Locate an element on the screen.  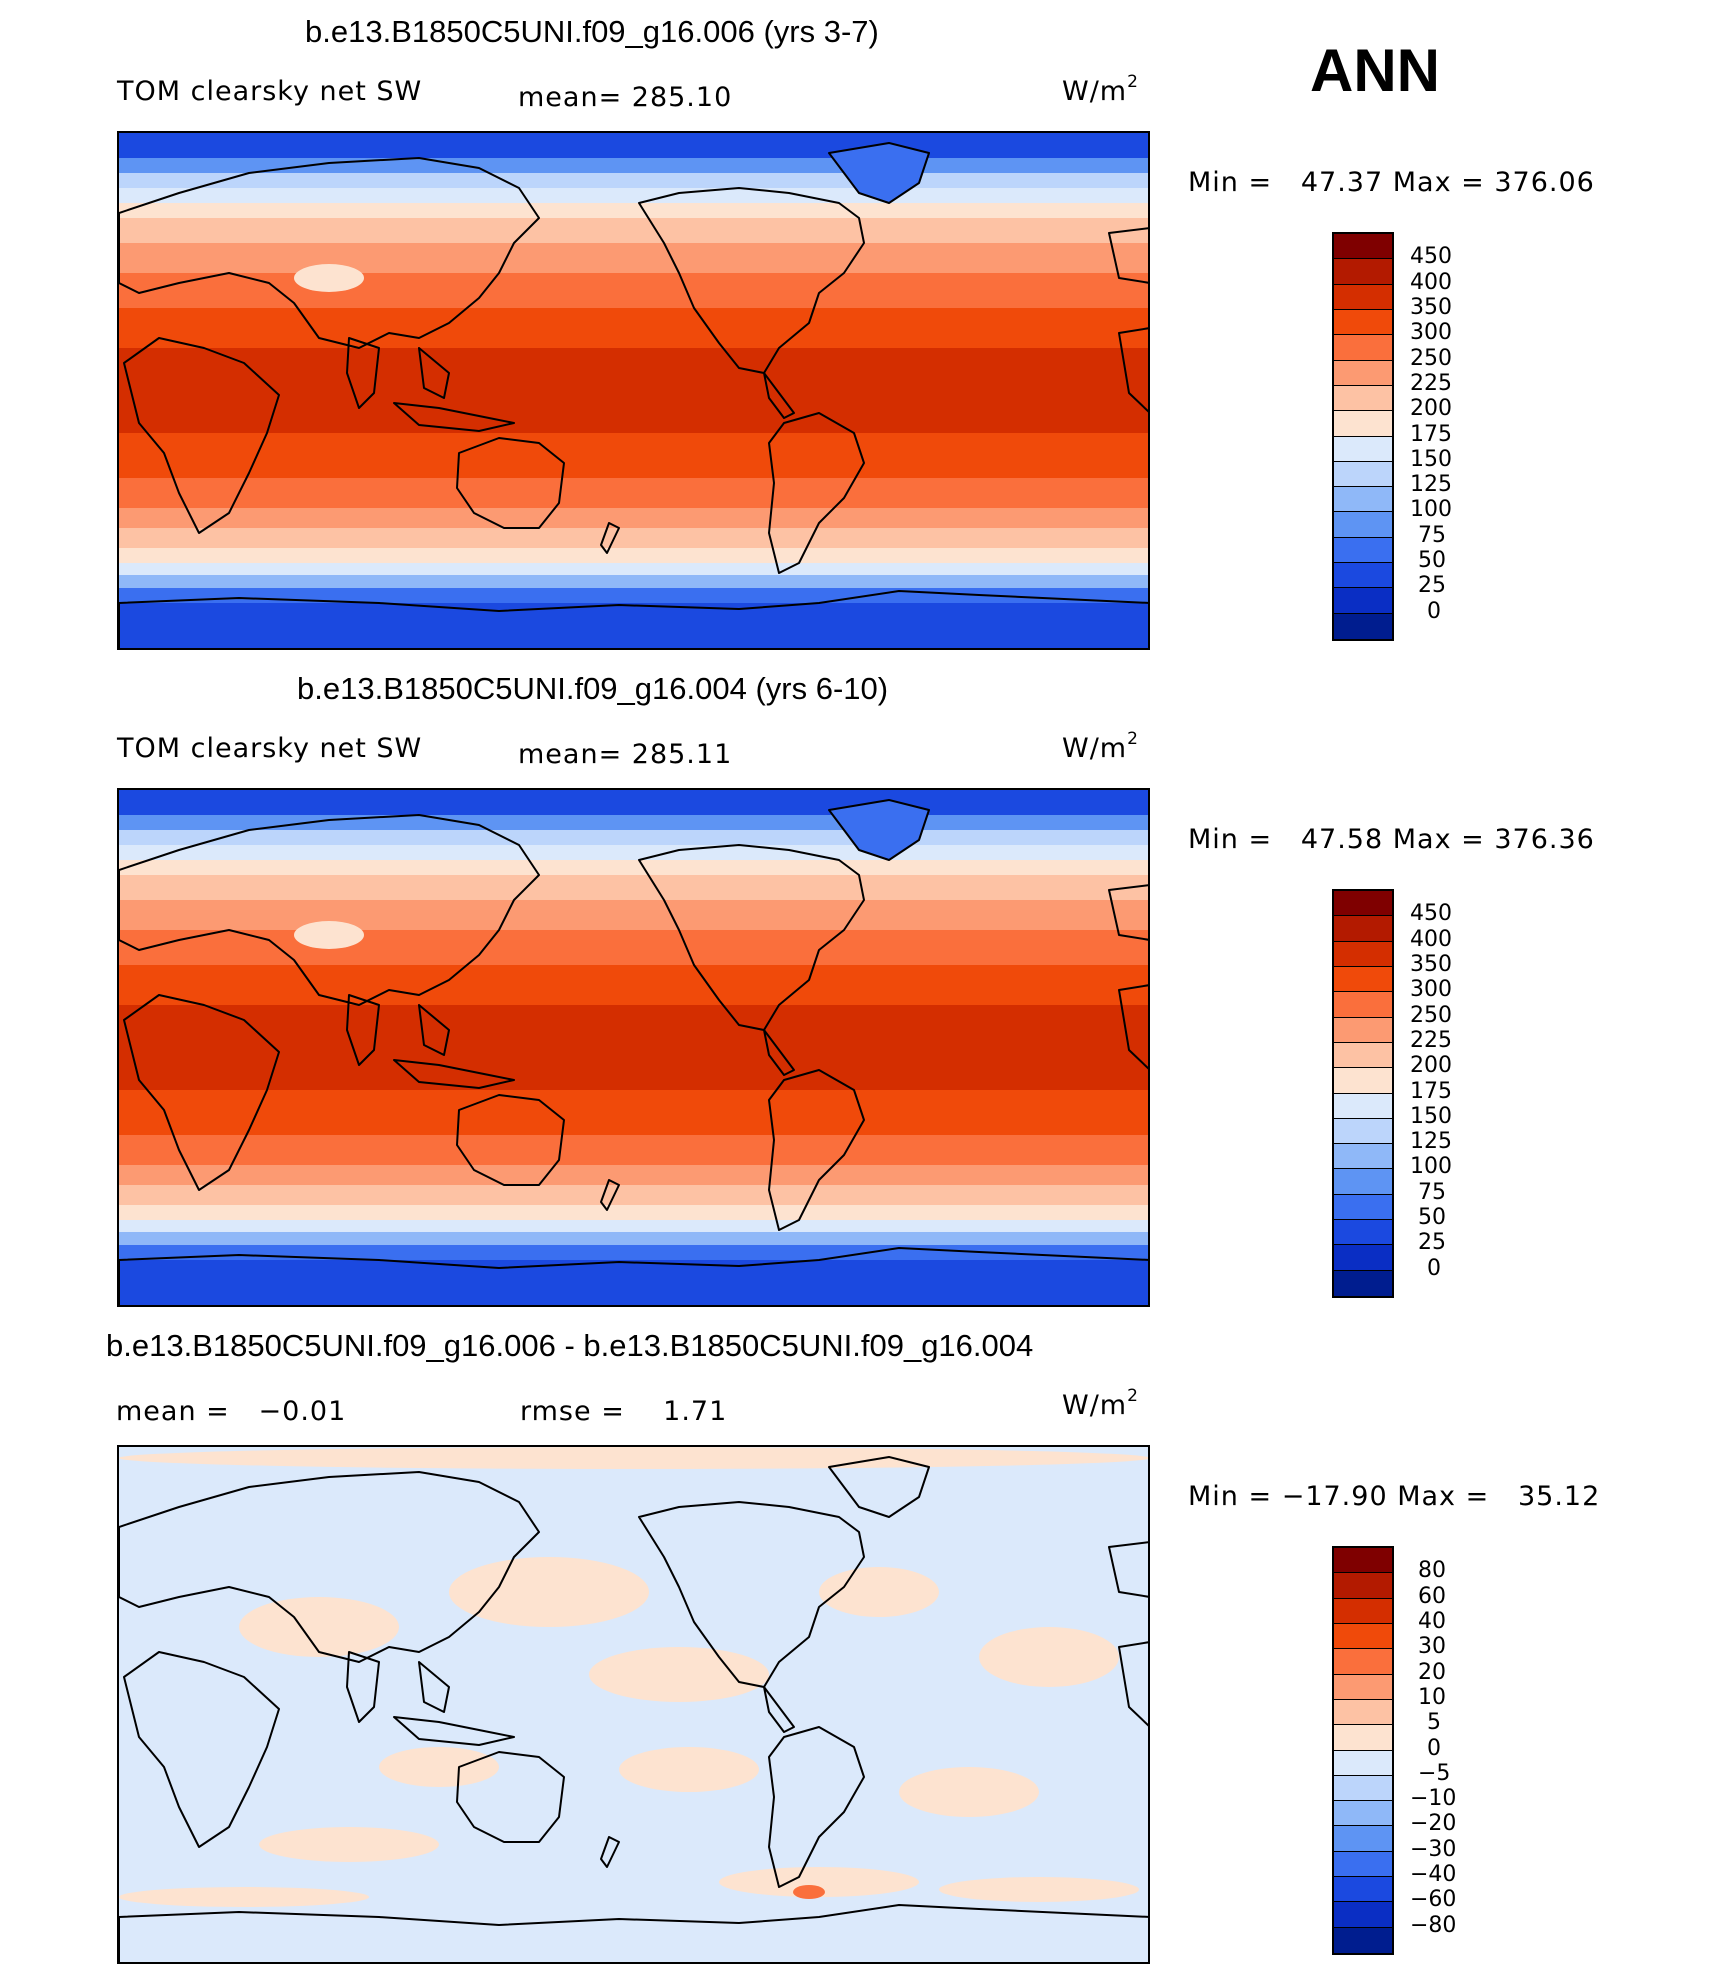
panel-1-colorbar is located at coordinates (1363, 436).